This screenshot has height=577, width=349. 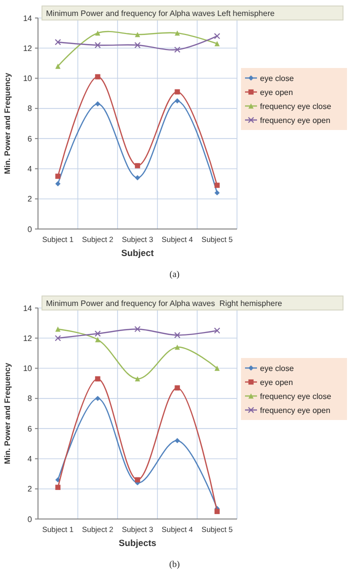 What do you see at coordinates (137, 253) in the screenshot?
I see `x-axis-title: Subject` at bounding box center [137, 253].